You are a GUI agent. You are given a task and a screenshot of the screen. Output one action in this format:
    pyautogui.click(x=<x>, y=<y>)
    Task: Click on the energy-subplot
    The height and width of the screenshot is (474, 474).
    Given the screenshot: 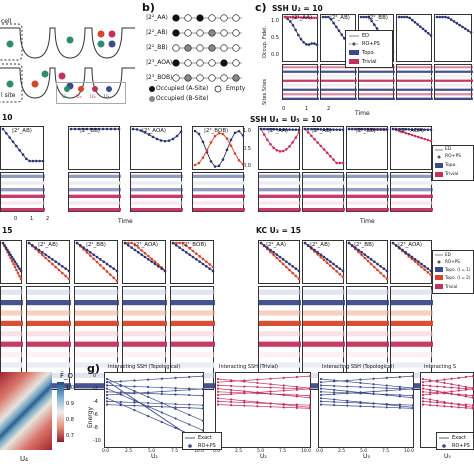 What is the action you would take?
    pyautogui.click(x=366, y=410)
    